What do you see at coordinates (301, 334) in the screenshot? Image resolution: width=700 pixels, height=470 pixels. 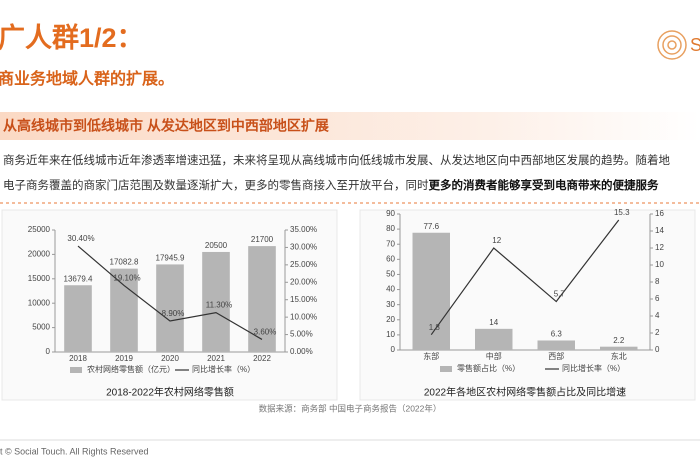 I see `y2-tick-label: 5.00%` at bounding box center [301, 334].